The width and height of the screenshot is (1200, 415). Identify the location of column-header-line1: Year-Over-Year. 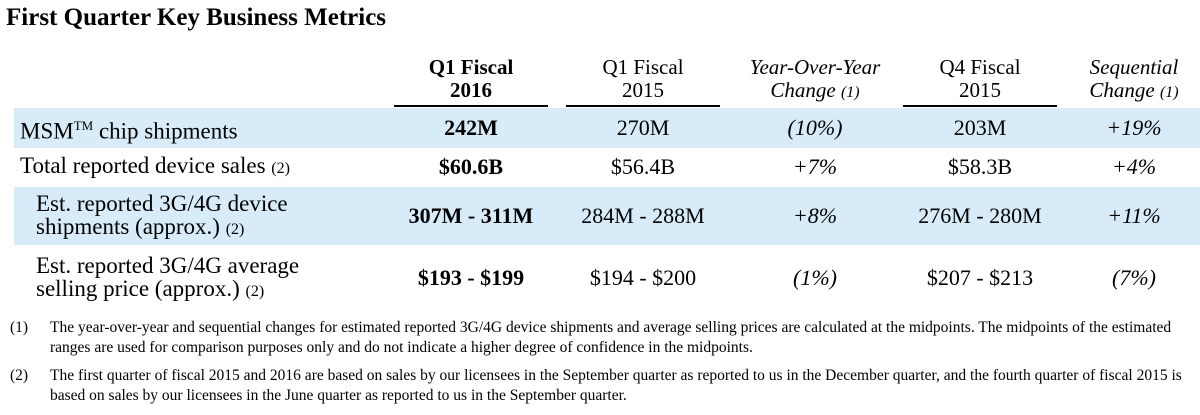
(815, 67).